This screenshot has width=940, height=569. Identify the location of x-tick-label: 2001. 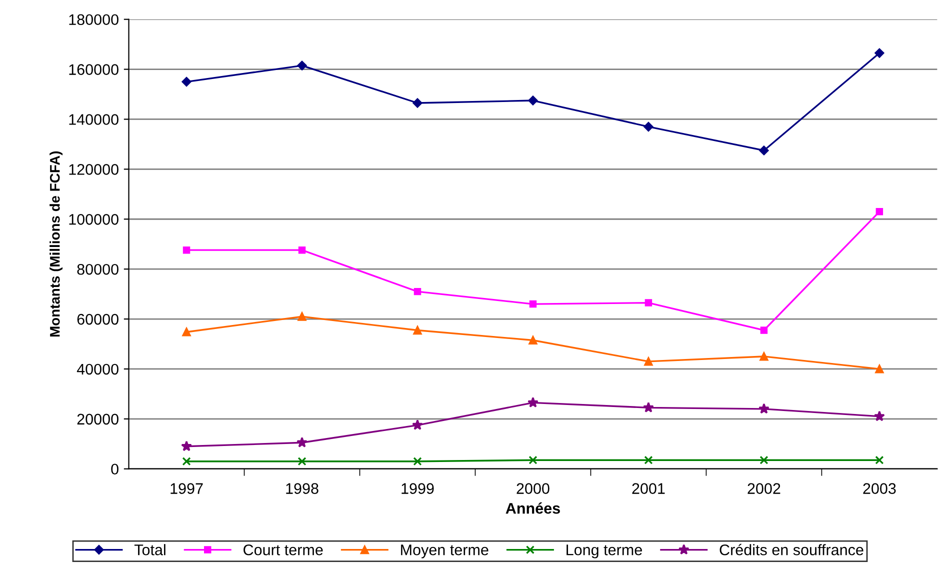
(648, 488).